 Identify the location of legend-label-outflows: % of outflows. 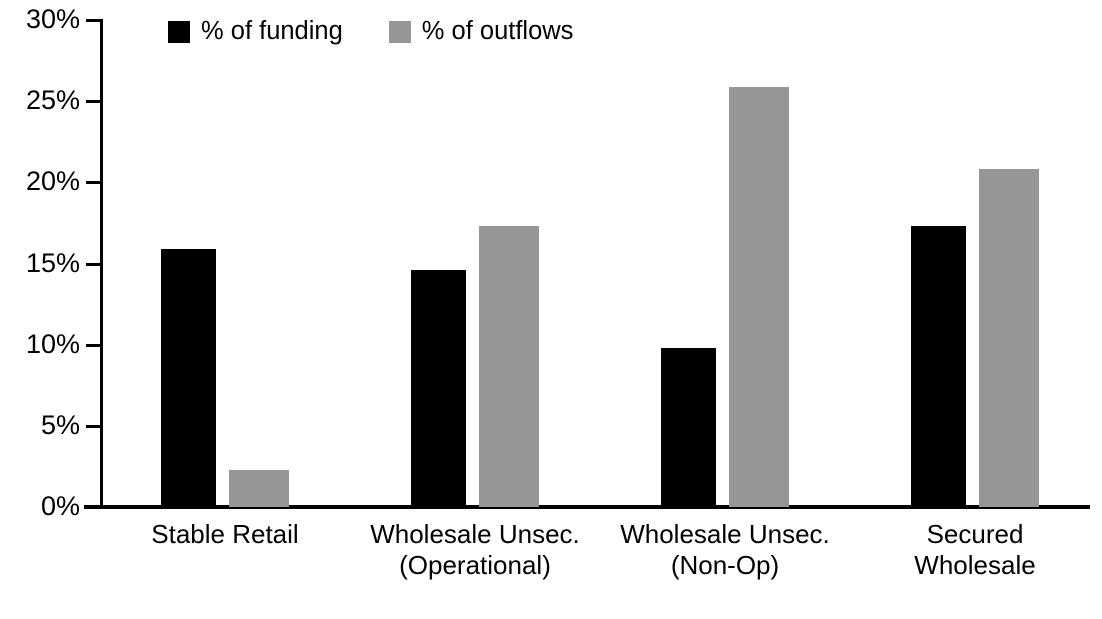
(497, 31).